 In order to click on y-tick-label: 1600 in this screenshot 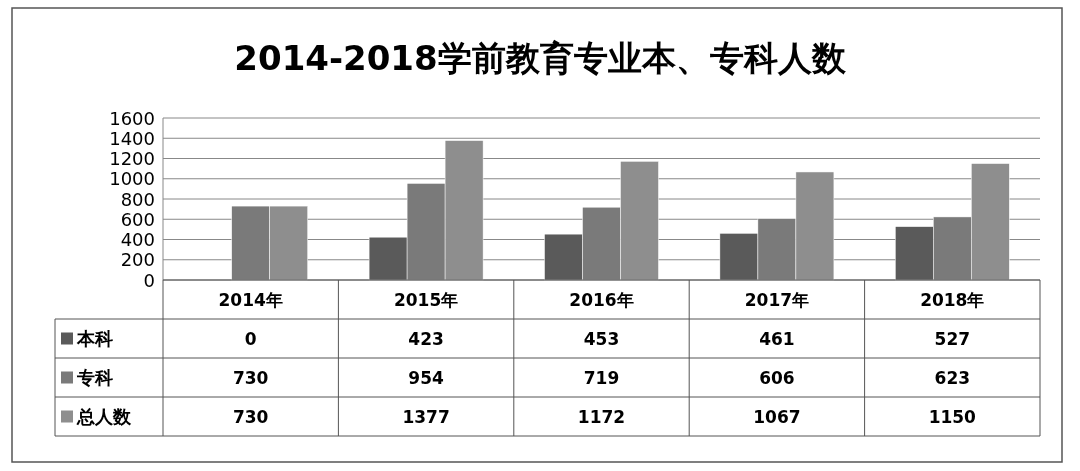, I will do `click(132, 118)`.